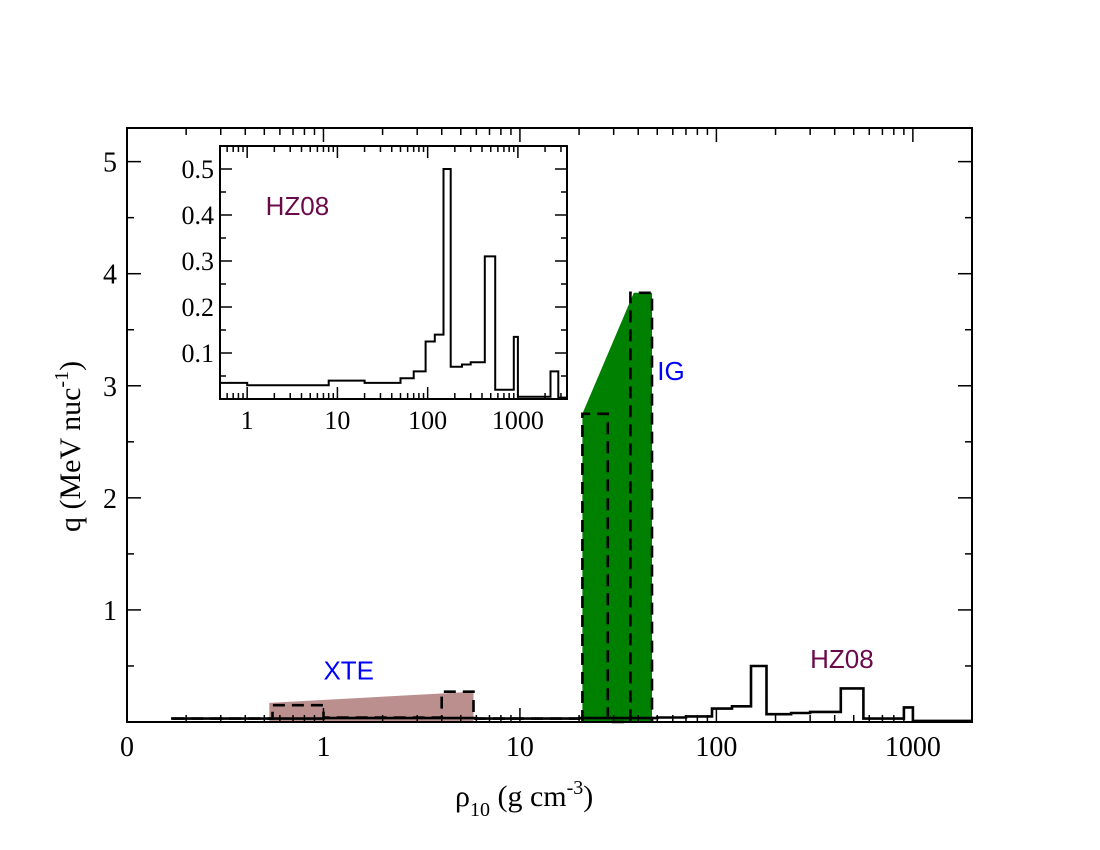 The width and height of the screenshot is (1100, 850). I want to click on inset-x-tick-label: 100, so click(427, 420).